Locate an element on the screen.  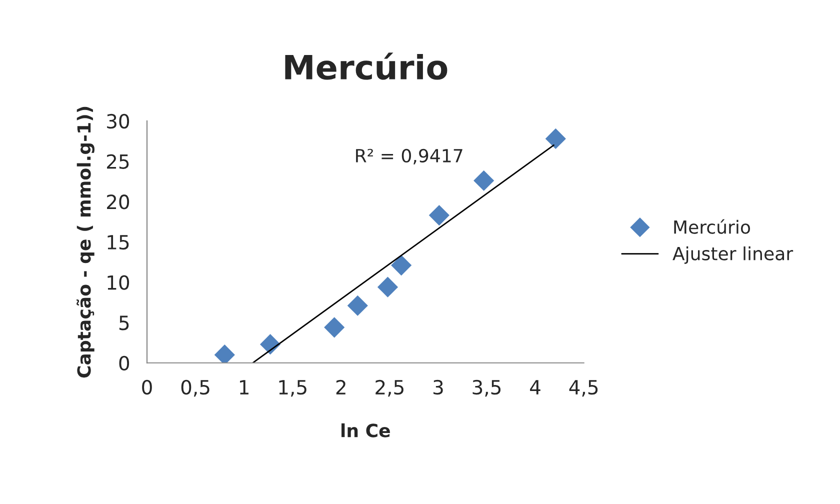
y-tick-label: 30 is located at coordinates (118, 121).